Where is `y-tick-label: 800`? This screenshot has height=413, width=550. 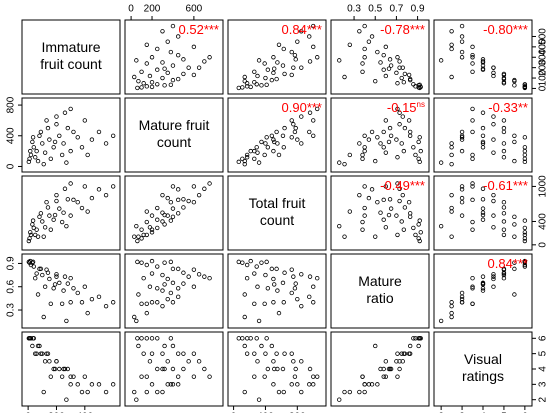
y-tick-label: 800 is located at coordinates (11, 104).